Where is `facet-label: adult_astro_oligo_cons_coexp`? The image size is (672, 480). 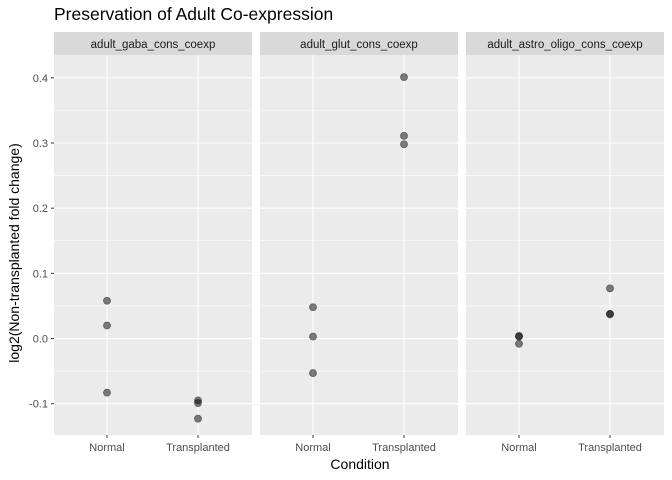
facet-label: adult_astro_oligo_cons_coexp is located at coordinates (564, 45).